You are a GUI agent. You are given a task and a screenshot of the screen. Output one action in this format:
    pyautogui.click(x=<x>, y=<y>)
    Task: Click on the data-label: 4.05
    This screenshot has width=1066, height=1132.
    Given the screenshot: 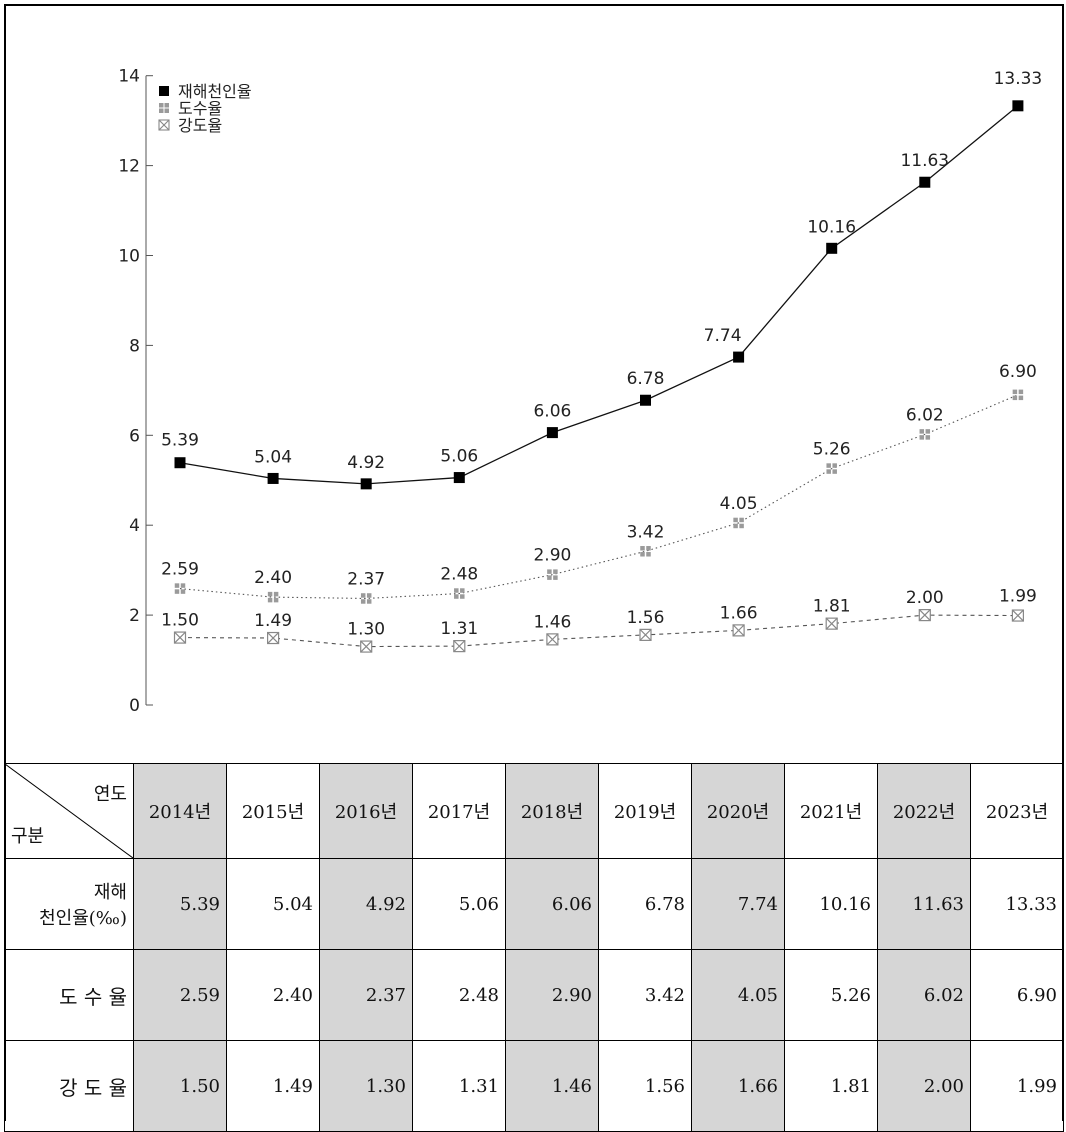 What is the action you would take?
    pyautogui.click(x=739, y=504)
    